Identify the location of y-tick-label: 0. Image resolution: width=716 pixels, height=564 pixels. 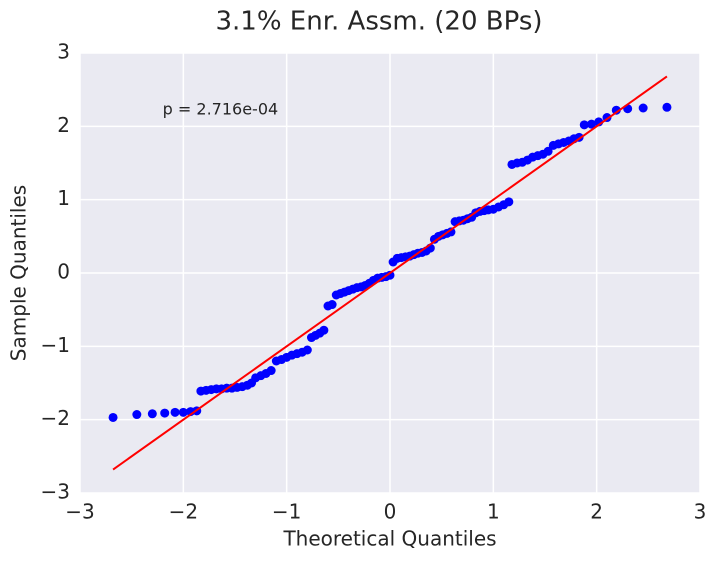
(63, 272).